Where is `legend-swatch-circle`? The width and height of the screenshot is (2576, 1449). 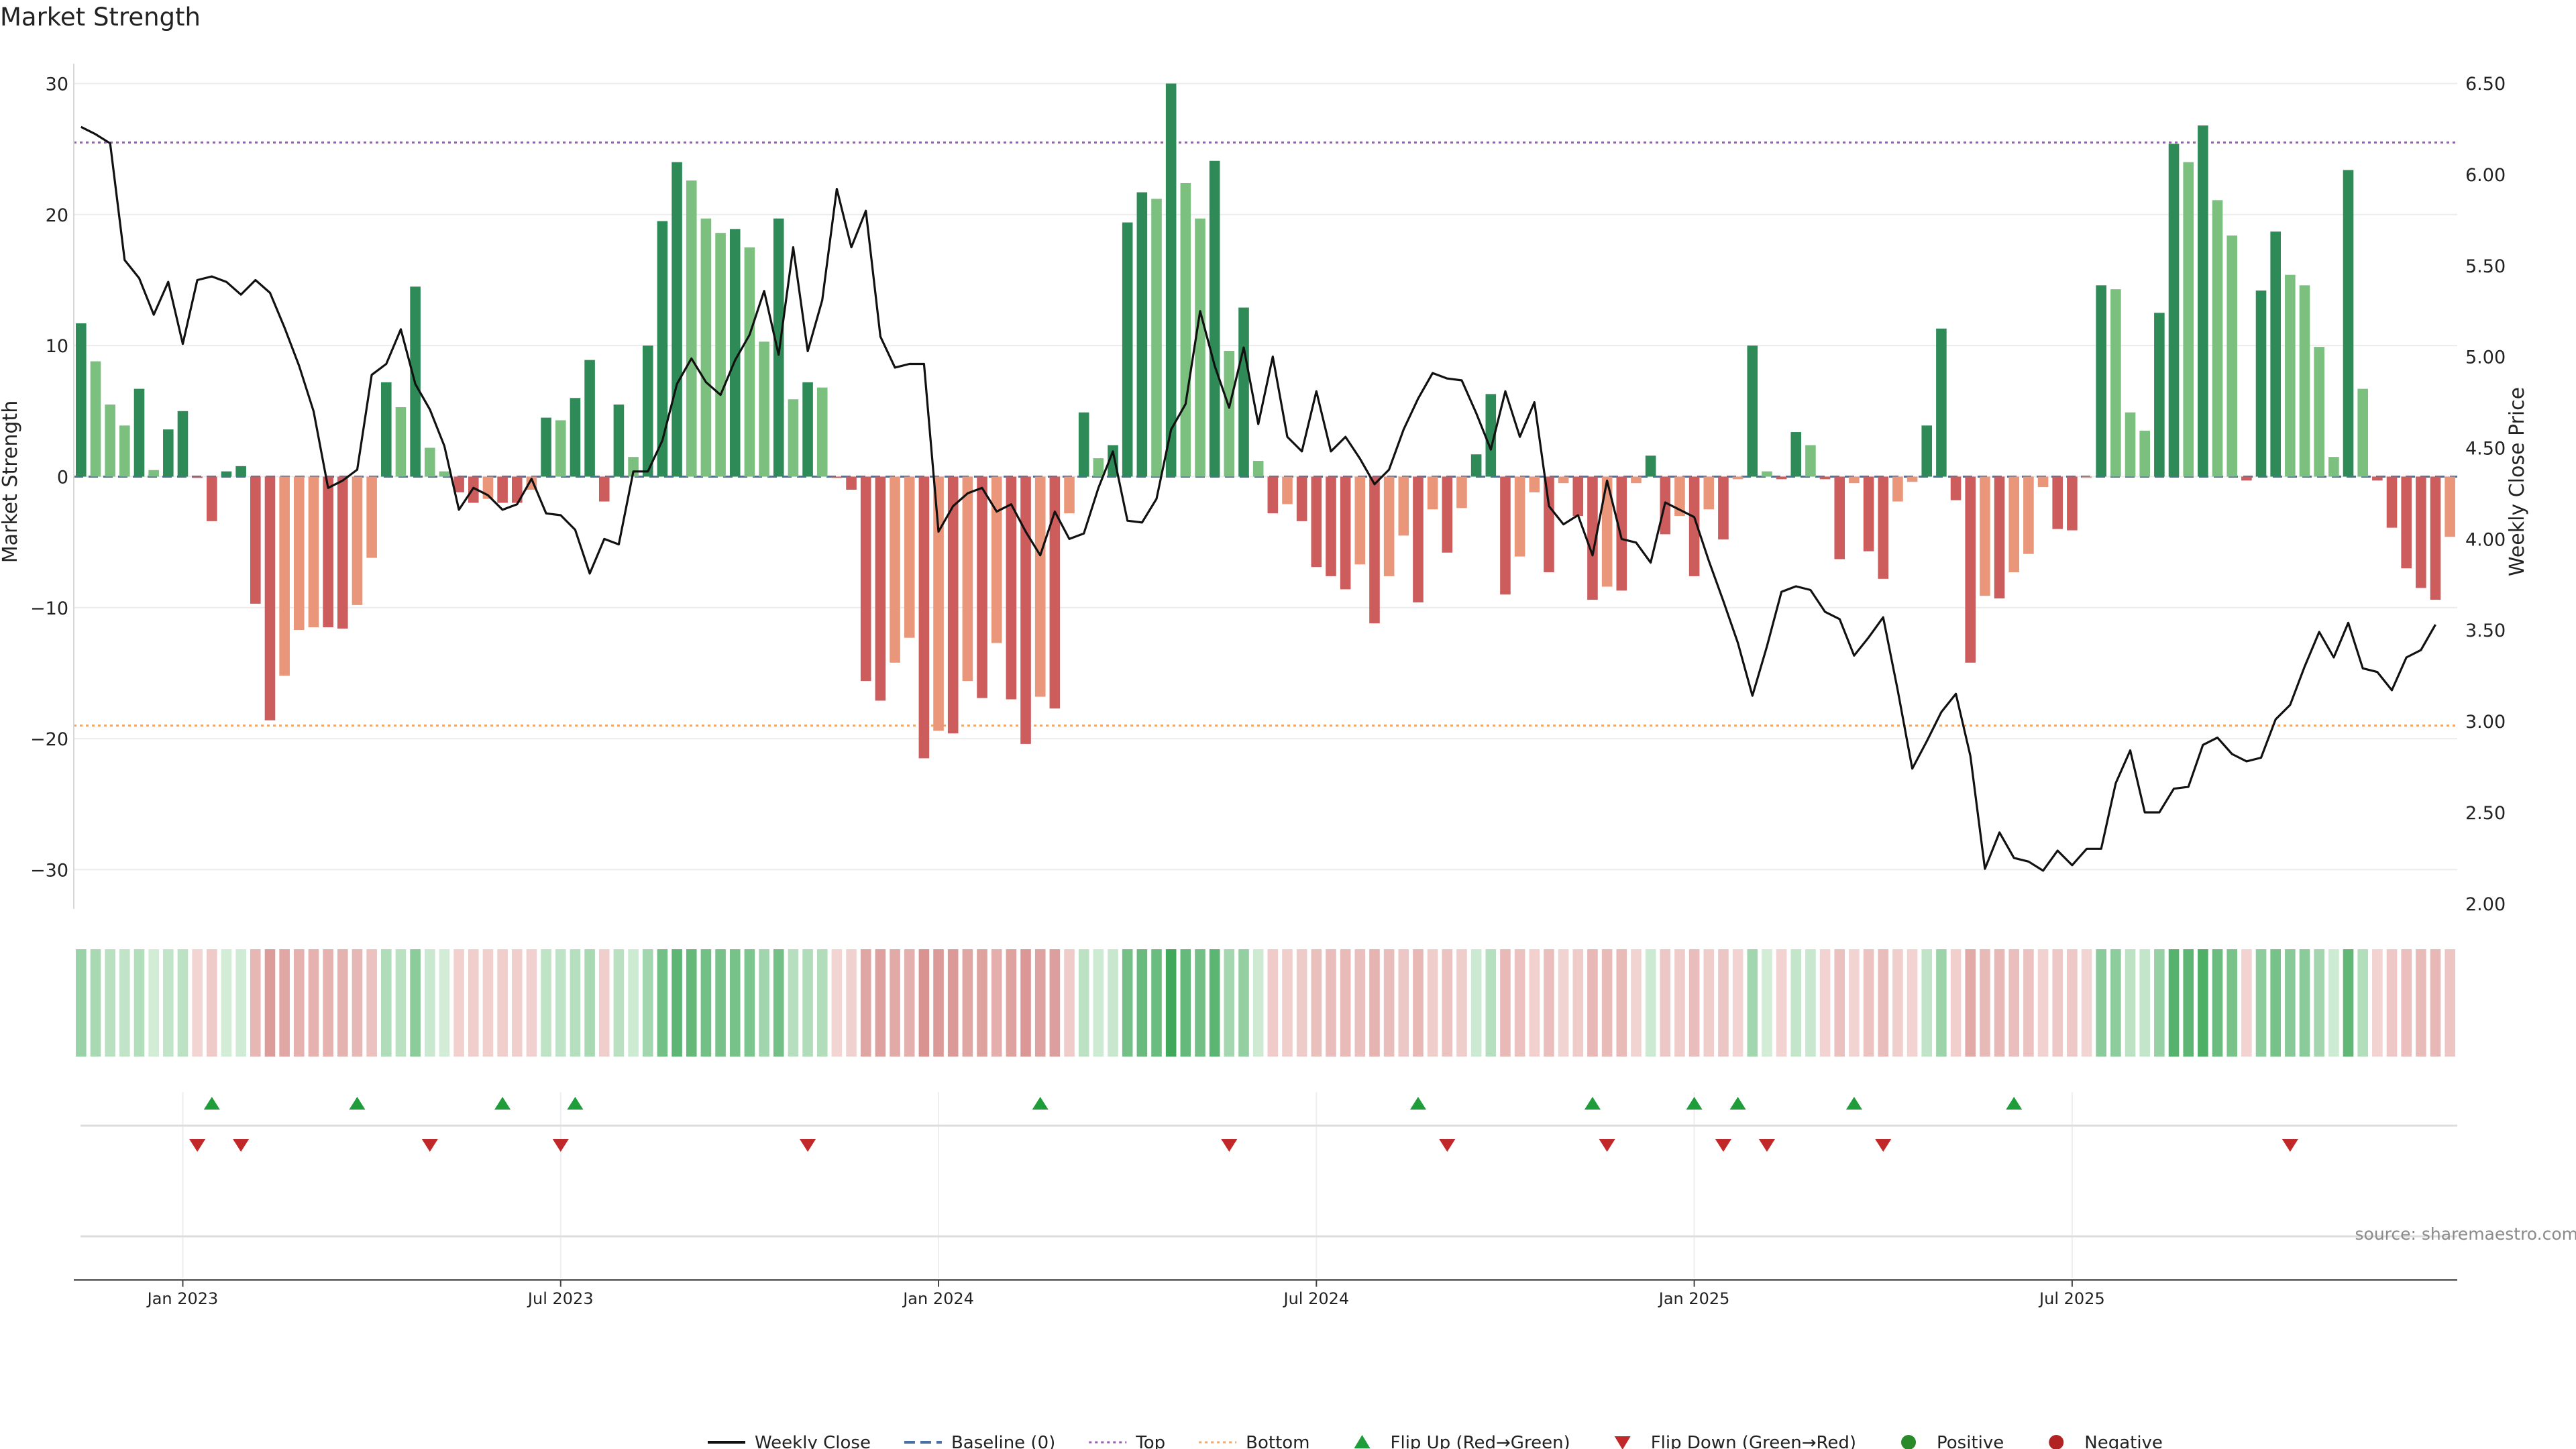
legend-swatch-circle is located at coordinates (1909, 1442).